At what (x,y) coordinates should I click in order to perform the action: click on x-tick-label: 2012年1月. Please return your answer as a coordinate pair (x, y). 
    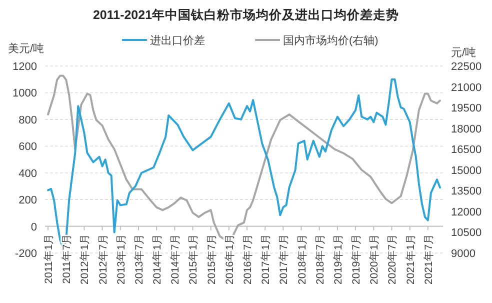
    Looking at the image, I should click on (85, 258).